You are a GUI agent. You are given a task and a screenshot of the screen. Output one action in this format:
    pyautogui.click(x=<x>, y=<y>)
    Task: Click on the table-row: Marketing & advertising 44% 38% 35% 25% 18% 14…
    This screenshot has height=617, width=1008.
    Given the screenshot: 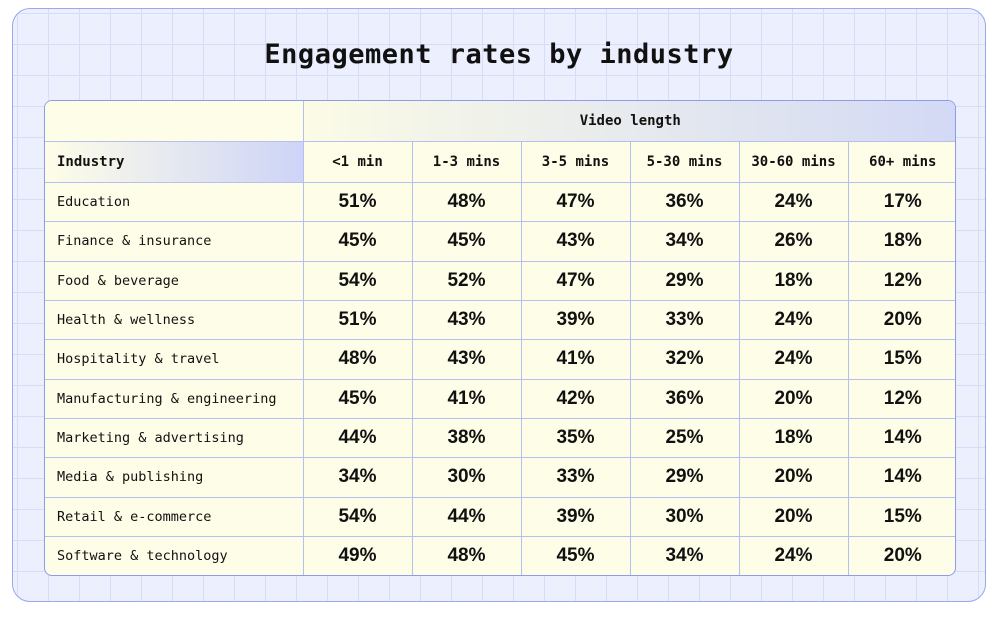 What is the action you would take?
    pyautogui.click(x=500, y=438)
    